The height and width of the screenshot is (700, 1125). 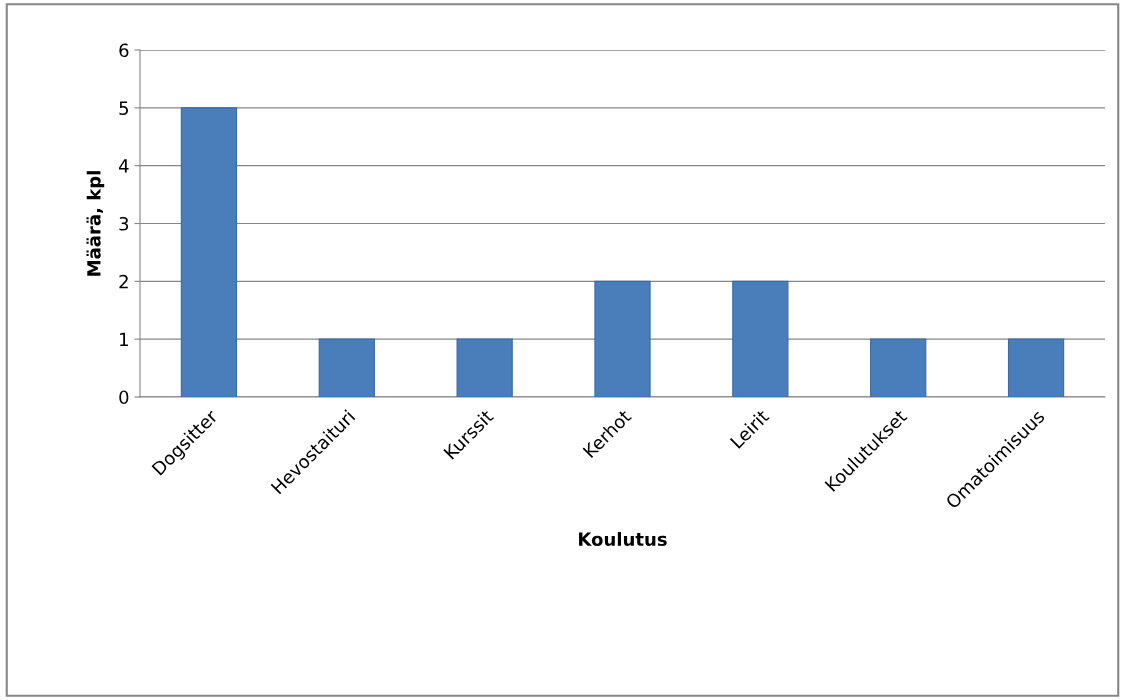 What do you see at coordinates (123, 166) in the screenshot?
I see `y-tick-label: 4` at bounding box center [123, 166].